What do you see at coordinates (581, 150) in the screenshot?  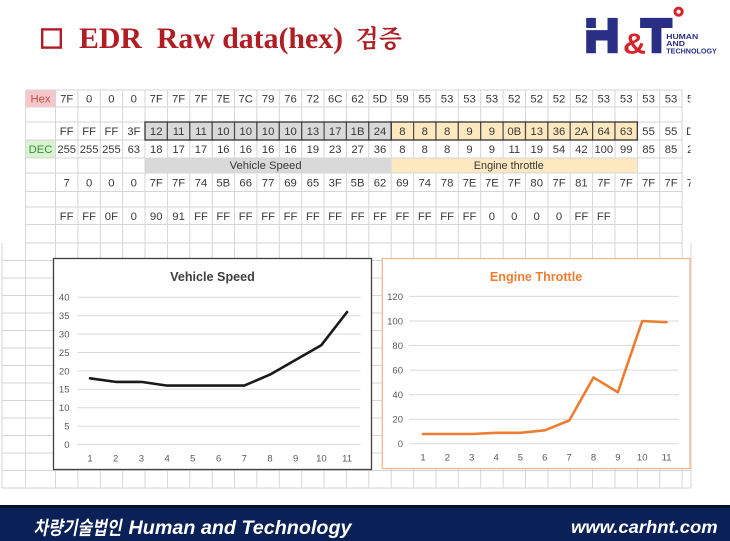 I see `svg-text: 42` at bounding box center [581, 150].